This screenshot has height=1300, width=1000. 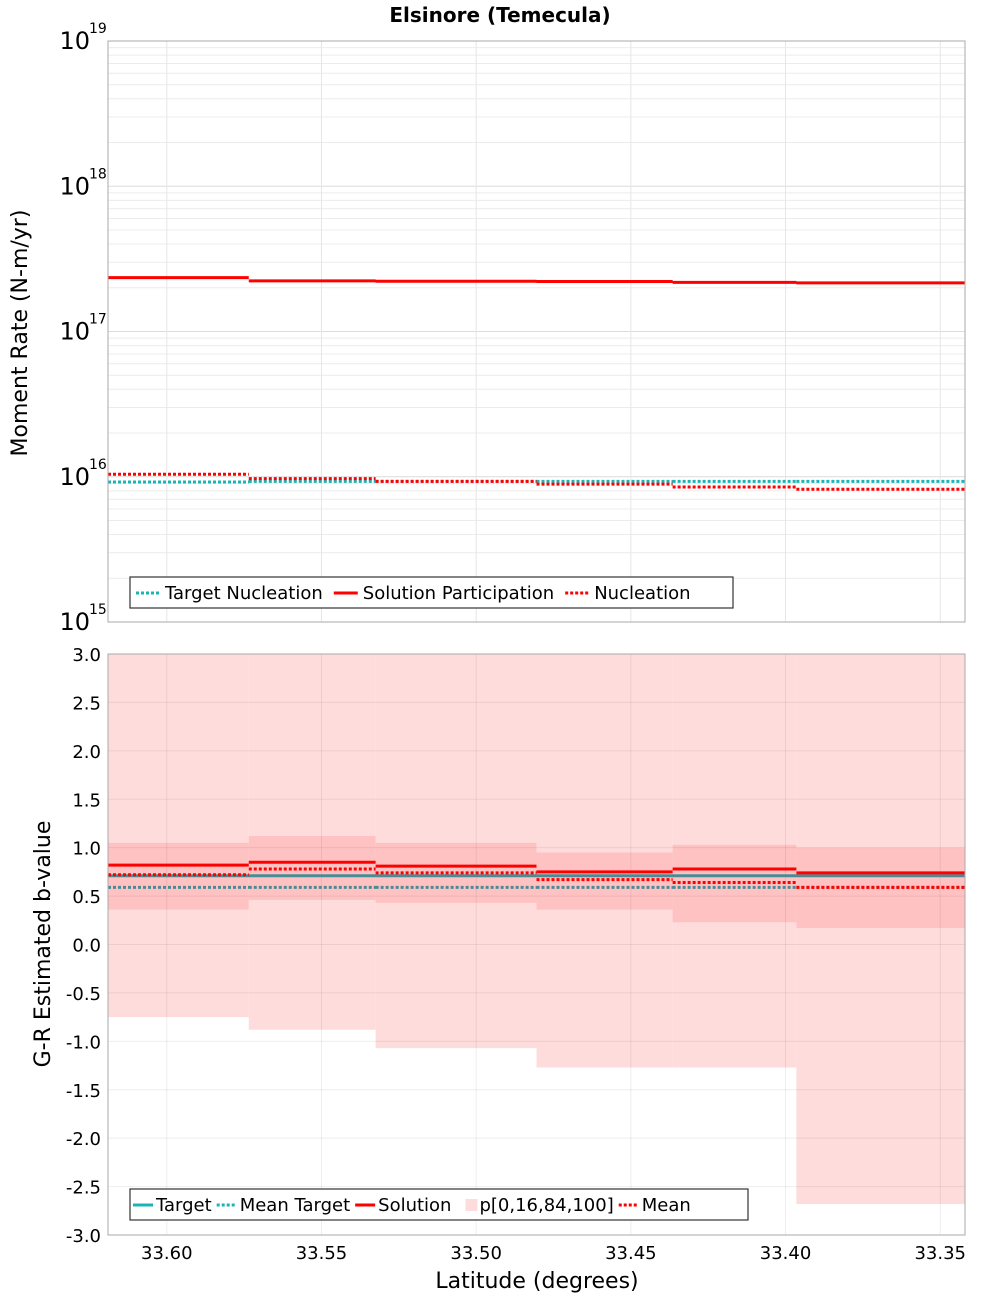 I want to click on bottom-y-tick-label: 0.5, so click(x=86, y=897).